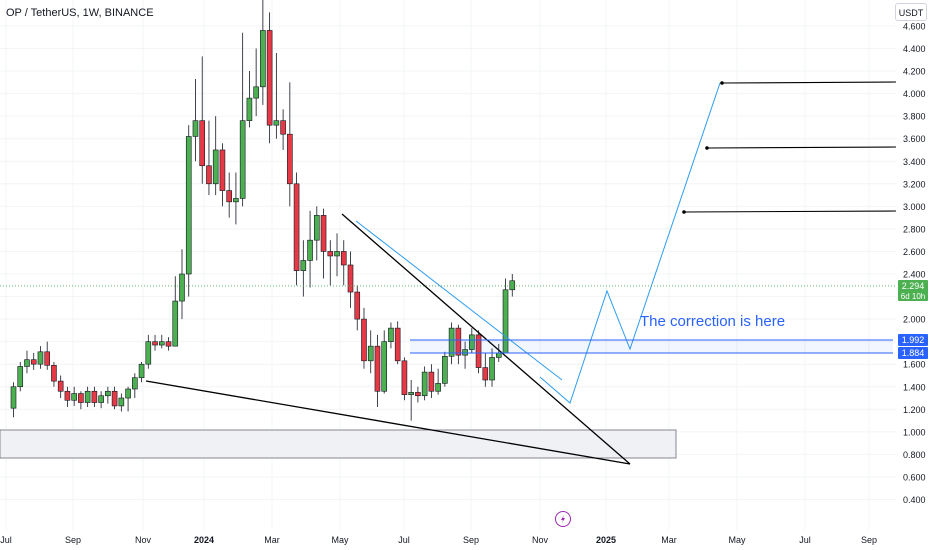 The image size is (932, 550). Describe the element at coordinates (651, 346) in the screenshot. I see `breakout-box` at that location.